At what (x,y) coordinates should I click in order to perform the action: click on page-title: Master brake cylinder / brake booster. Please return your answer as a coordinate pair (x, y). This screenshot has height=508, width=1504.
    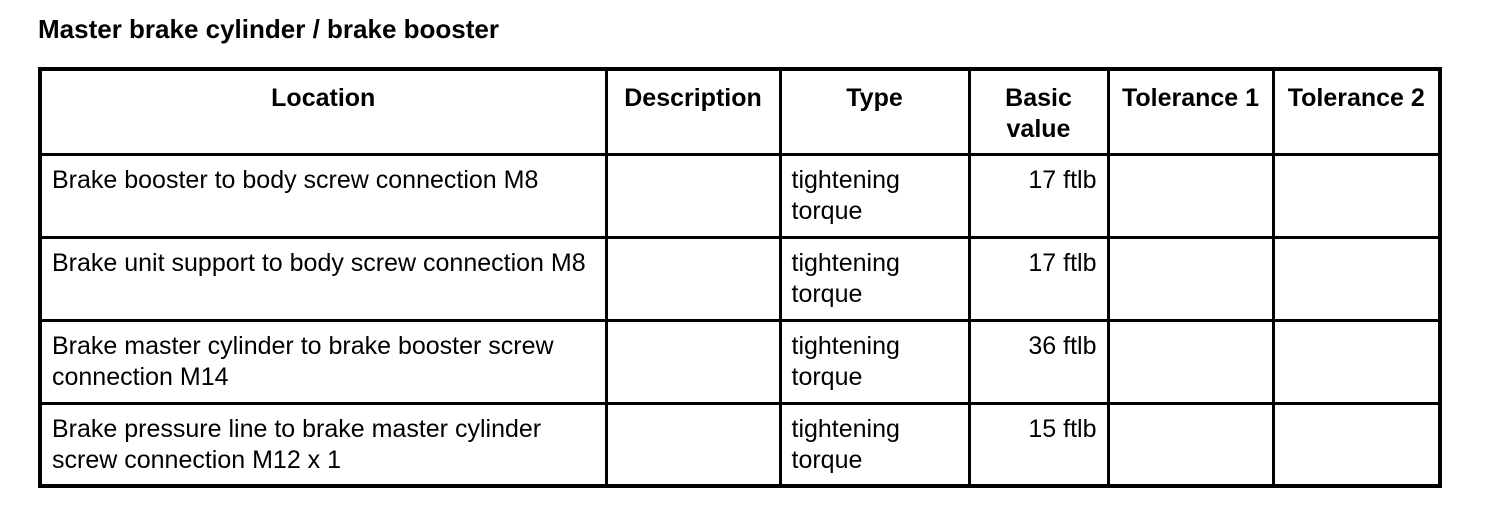
    Looking at the image, I should click on (268, 29).